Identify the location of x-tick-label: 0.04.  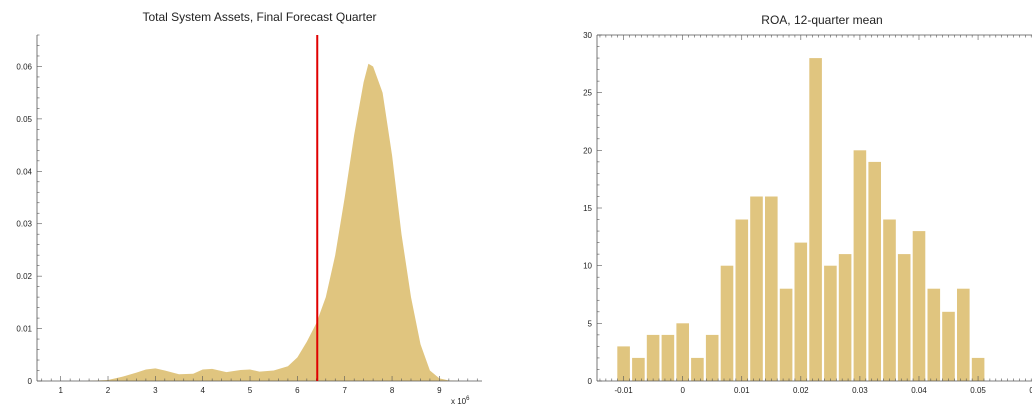
(919, 390).